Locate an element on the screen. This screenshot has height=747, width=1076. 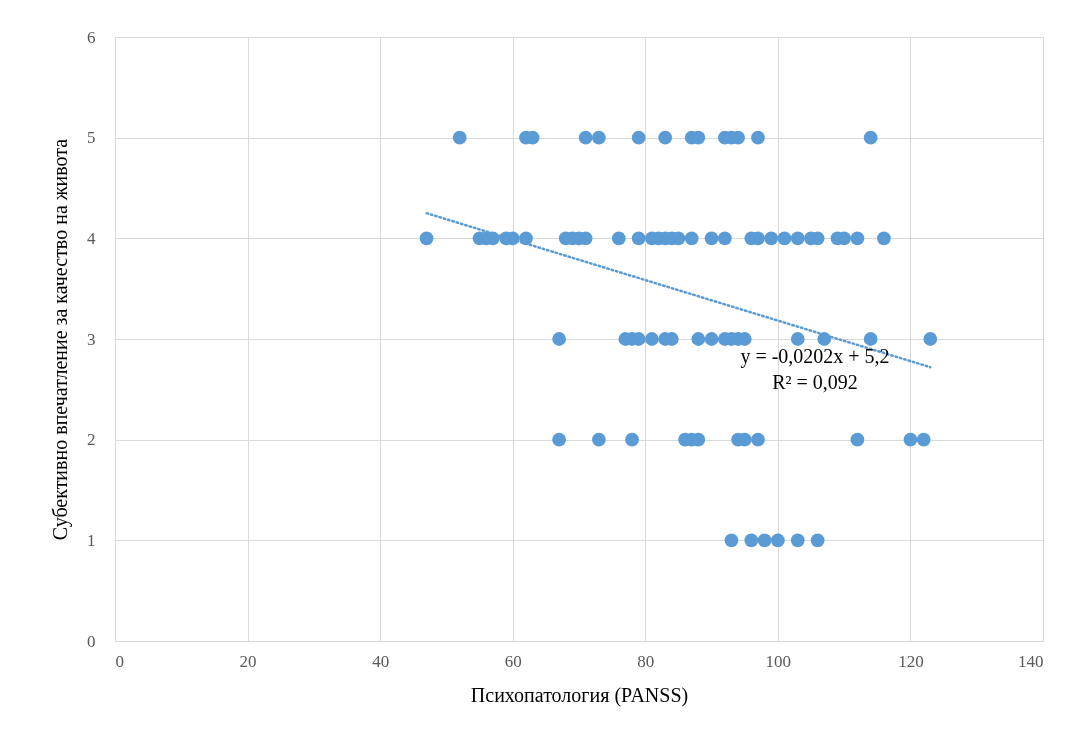
x-tick-label: 120 is located at coordinates (911, 661).